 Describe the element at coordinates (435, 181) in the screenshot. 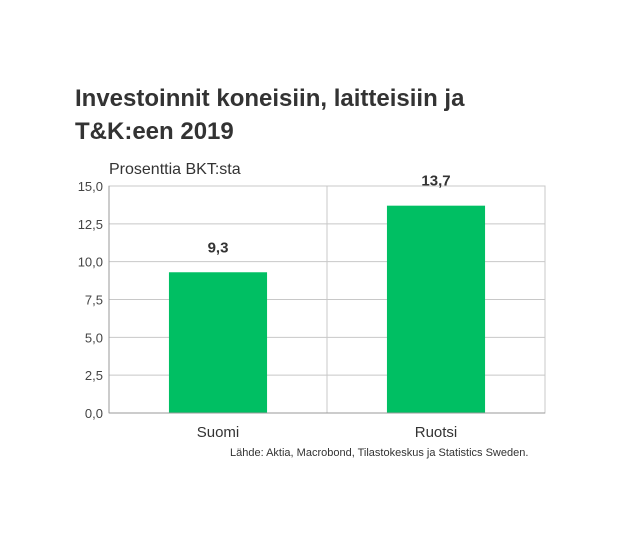

I see `data-label: 13,7` at that location.